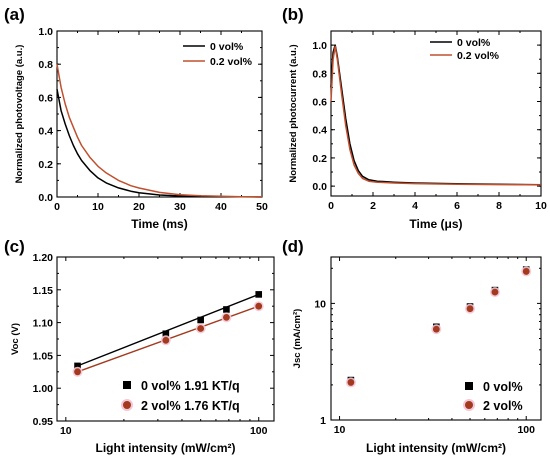  Describe the element at coordinates (478, 56) in the screenshot. I see `legend-label-b-1: 0.2 vol%` at that location.